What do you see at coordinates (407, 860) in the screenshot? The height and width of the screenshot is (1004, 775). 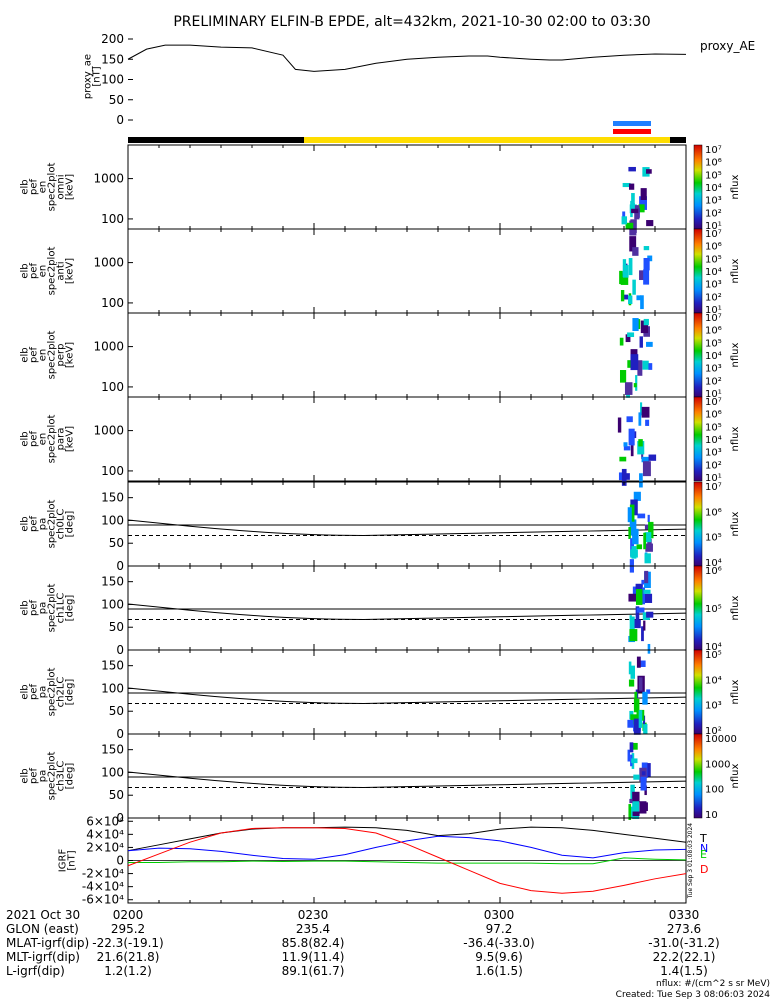 I see `igrf-series-D` at bounding box center [407, 860].